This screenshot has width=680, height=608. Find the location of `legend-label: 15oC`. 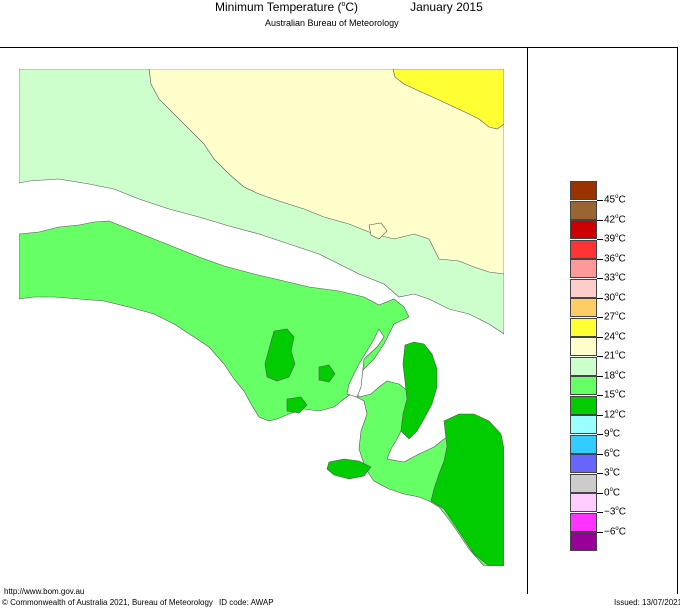

legend-label: 15oC is located at coordinates (615, 395).